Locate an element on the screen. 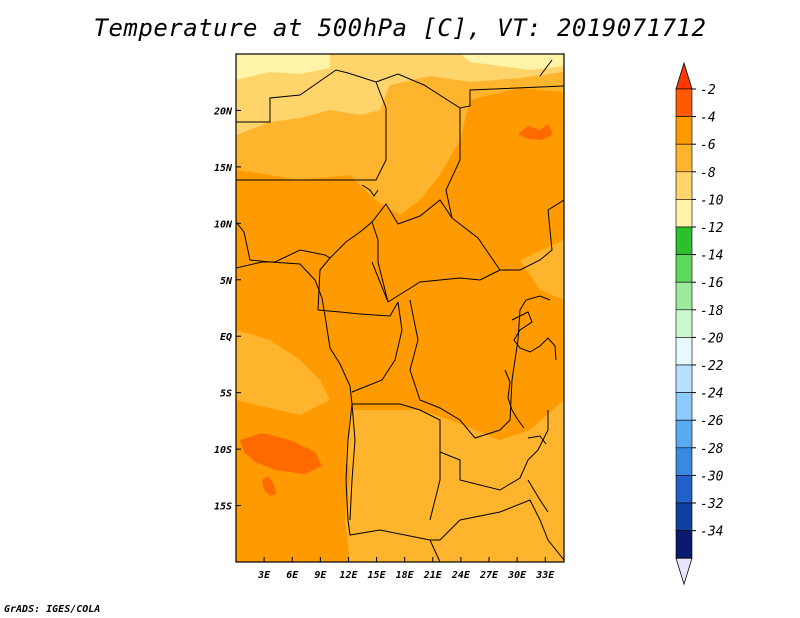 The height and width of the screenshot is (618, 800). colorbar-label-14: -30 is located at coordinates (712, 476).